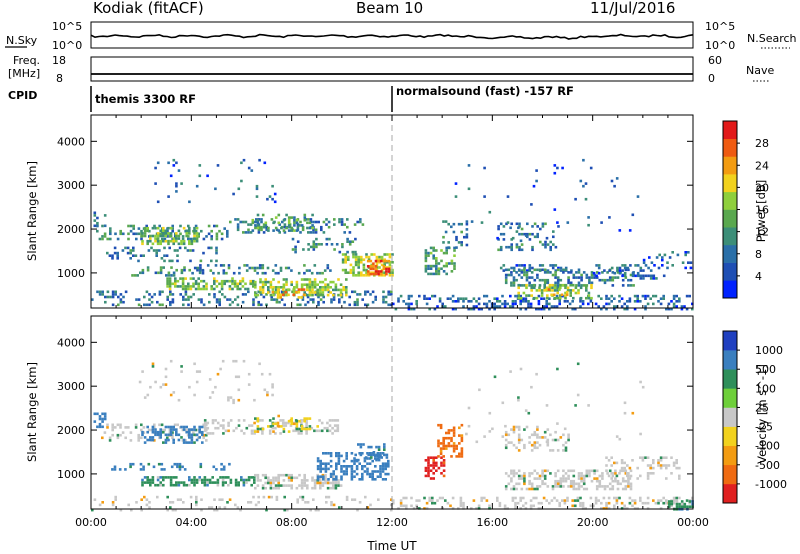  I want to click on colorbar-tick-label: 8, so click(758, 254).